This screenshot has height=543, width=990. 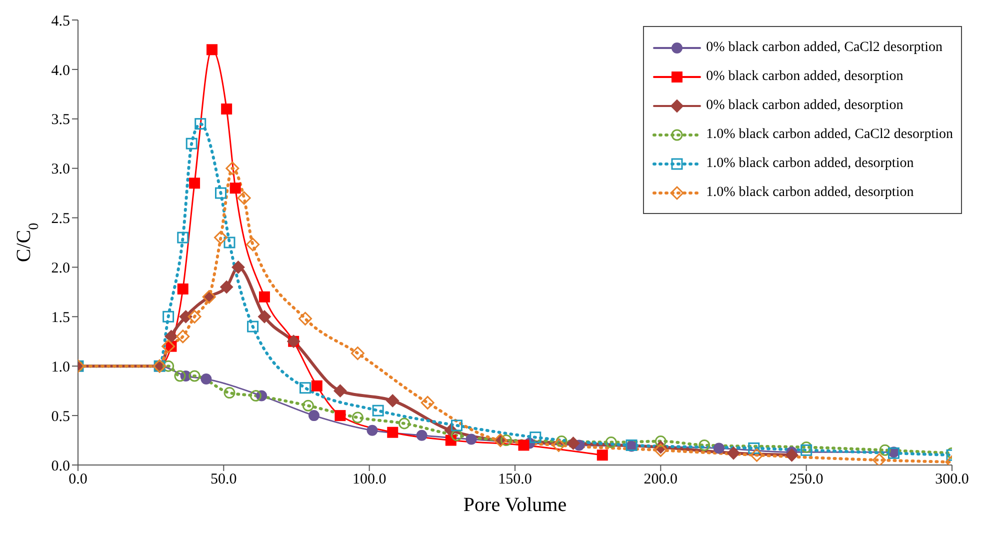 I want to click on x-tick-label: 250.0, so click(x=806, y=480).